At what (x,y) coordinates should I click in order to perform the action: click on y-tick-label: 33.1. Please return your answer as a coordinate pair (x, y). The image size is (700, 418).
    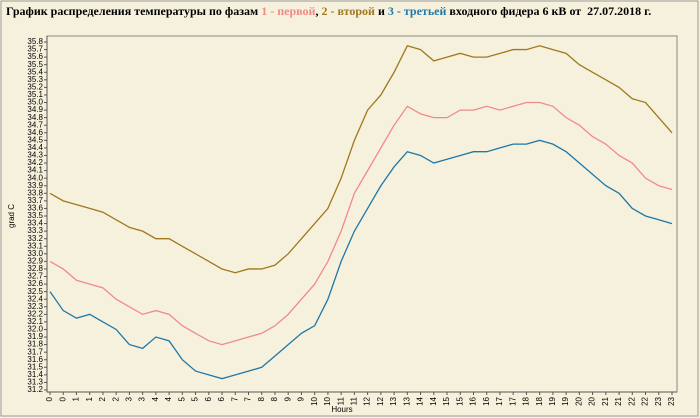
    Looking at the image, I should click on (35, 245).